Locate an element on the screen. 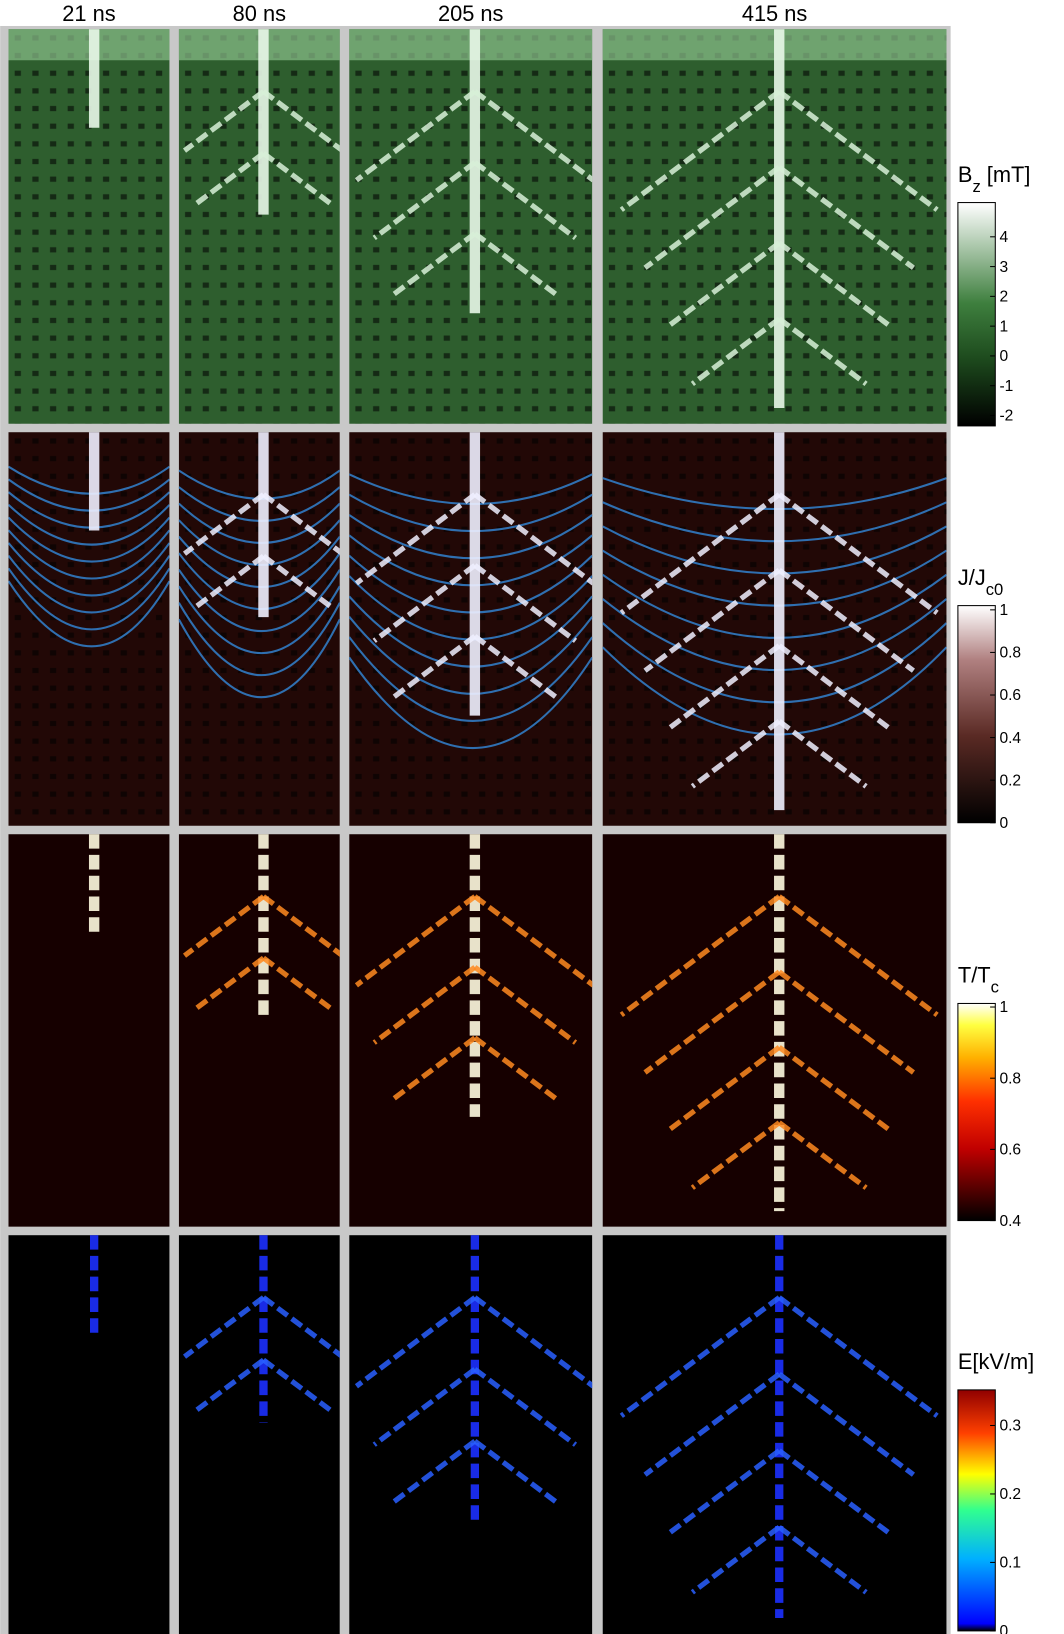  colorbar-label-main: E[kV/m] is located at coordinates (996, 1361).